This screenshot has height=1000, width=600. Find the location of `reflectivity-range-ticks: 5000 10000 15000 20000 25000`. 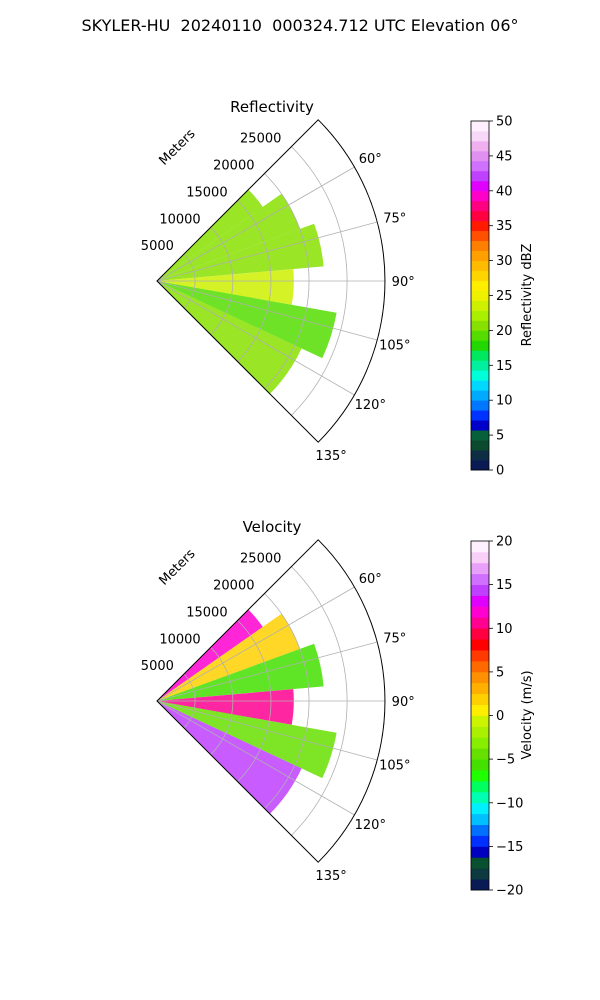

reflectivity-range-ticks: 5000 10000 15000 20000 25000 is located at coordinates (211, 193).